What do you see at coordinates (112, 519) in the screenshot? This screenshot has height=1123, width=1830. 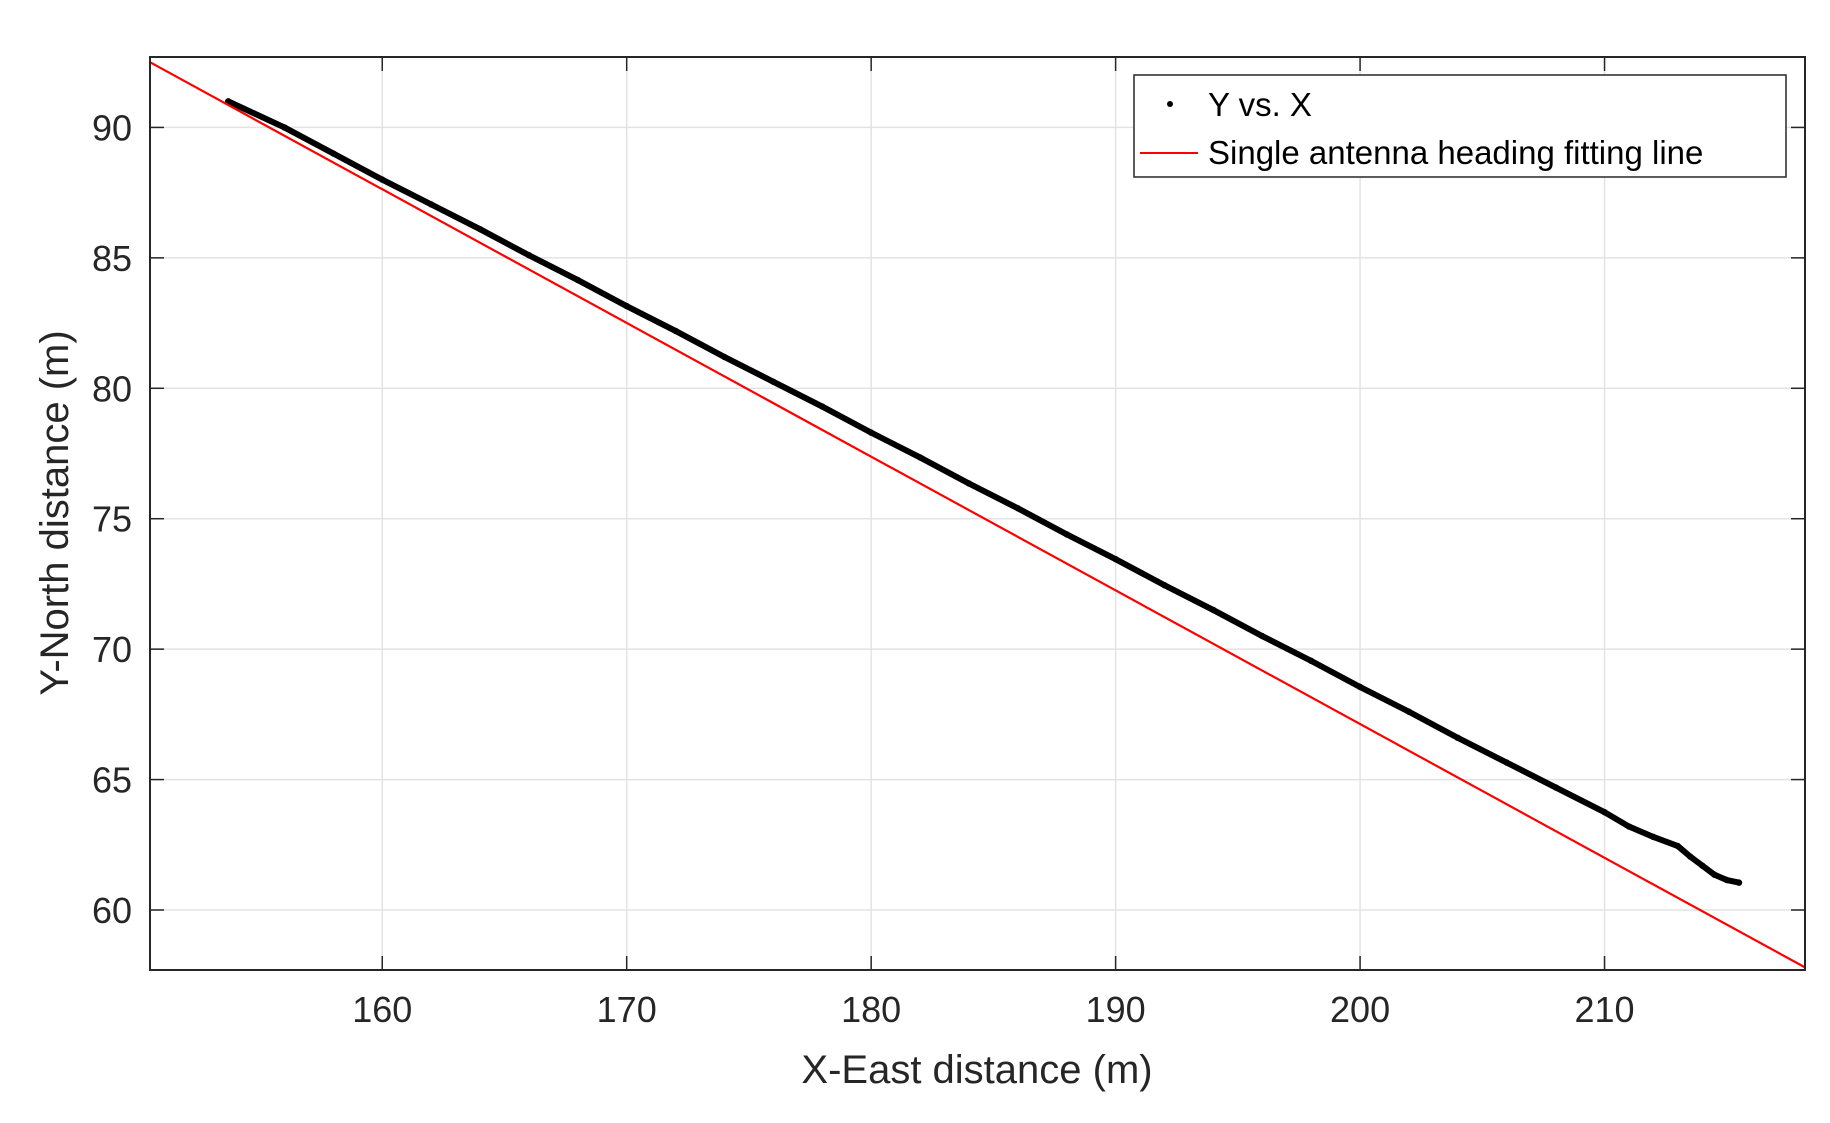 I see `y-tick-label: 75` at bounding box center [112, 519].